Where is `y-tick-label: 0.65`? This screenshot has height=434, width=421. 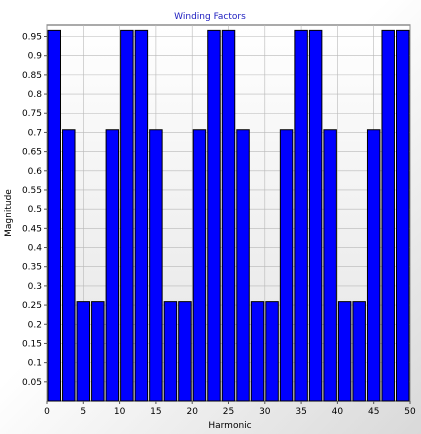
y-tick-label: 0.65 is located at coordinates (32, 153).